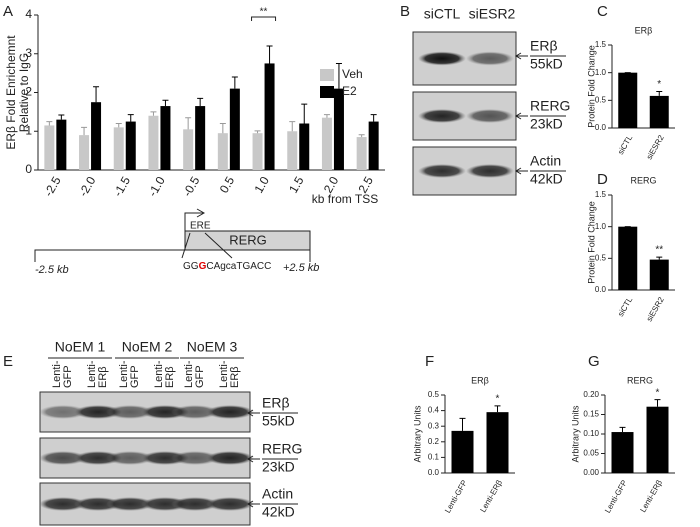  I want to click on y-tick-label: 0.4, so click(434, 410).